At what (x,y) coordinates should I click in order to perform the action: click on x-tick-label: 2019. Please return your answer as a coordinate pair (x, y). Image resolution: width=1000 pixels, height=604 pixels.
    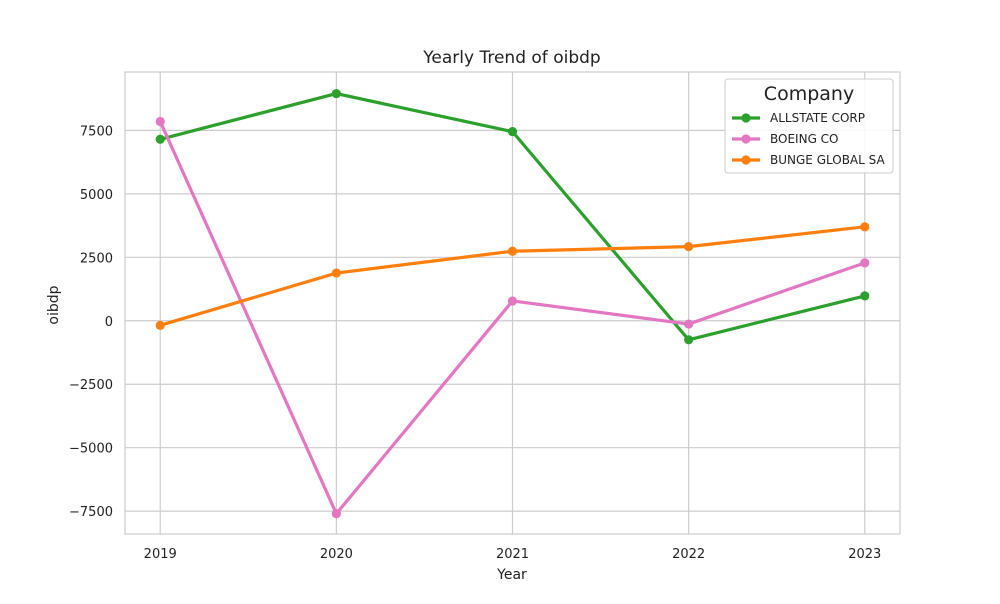
    Looking at the image, I should click on (160, 554).